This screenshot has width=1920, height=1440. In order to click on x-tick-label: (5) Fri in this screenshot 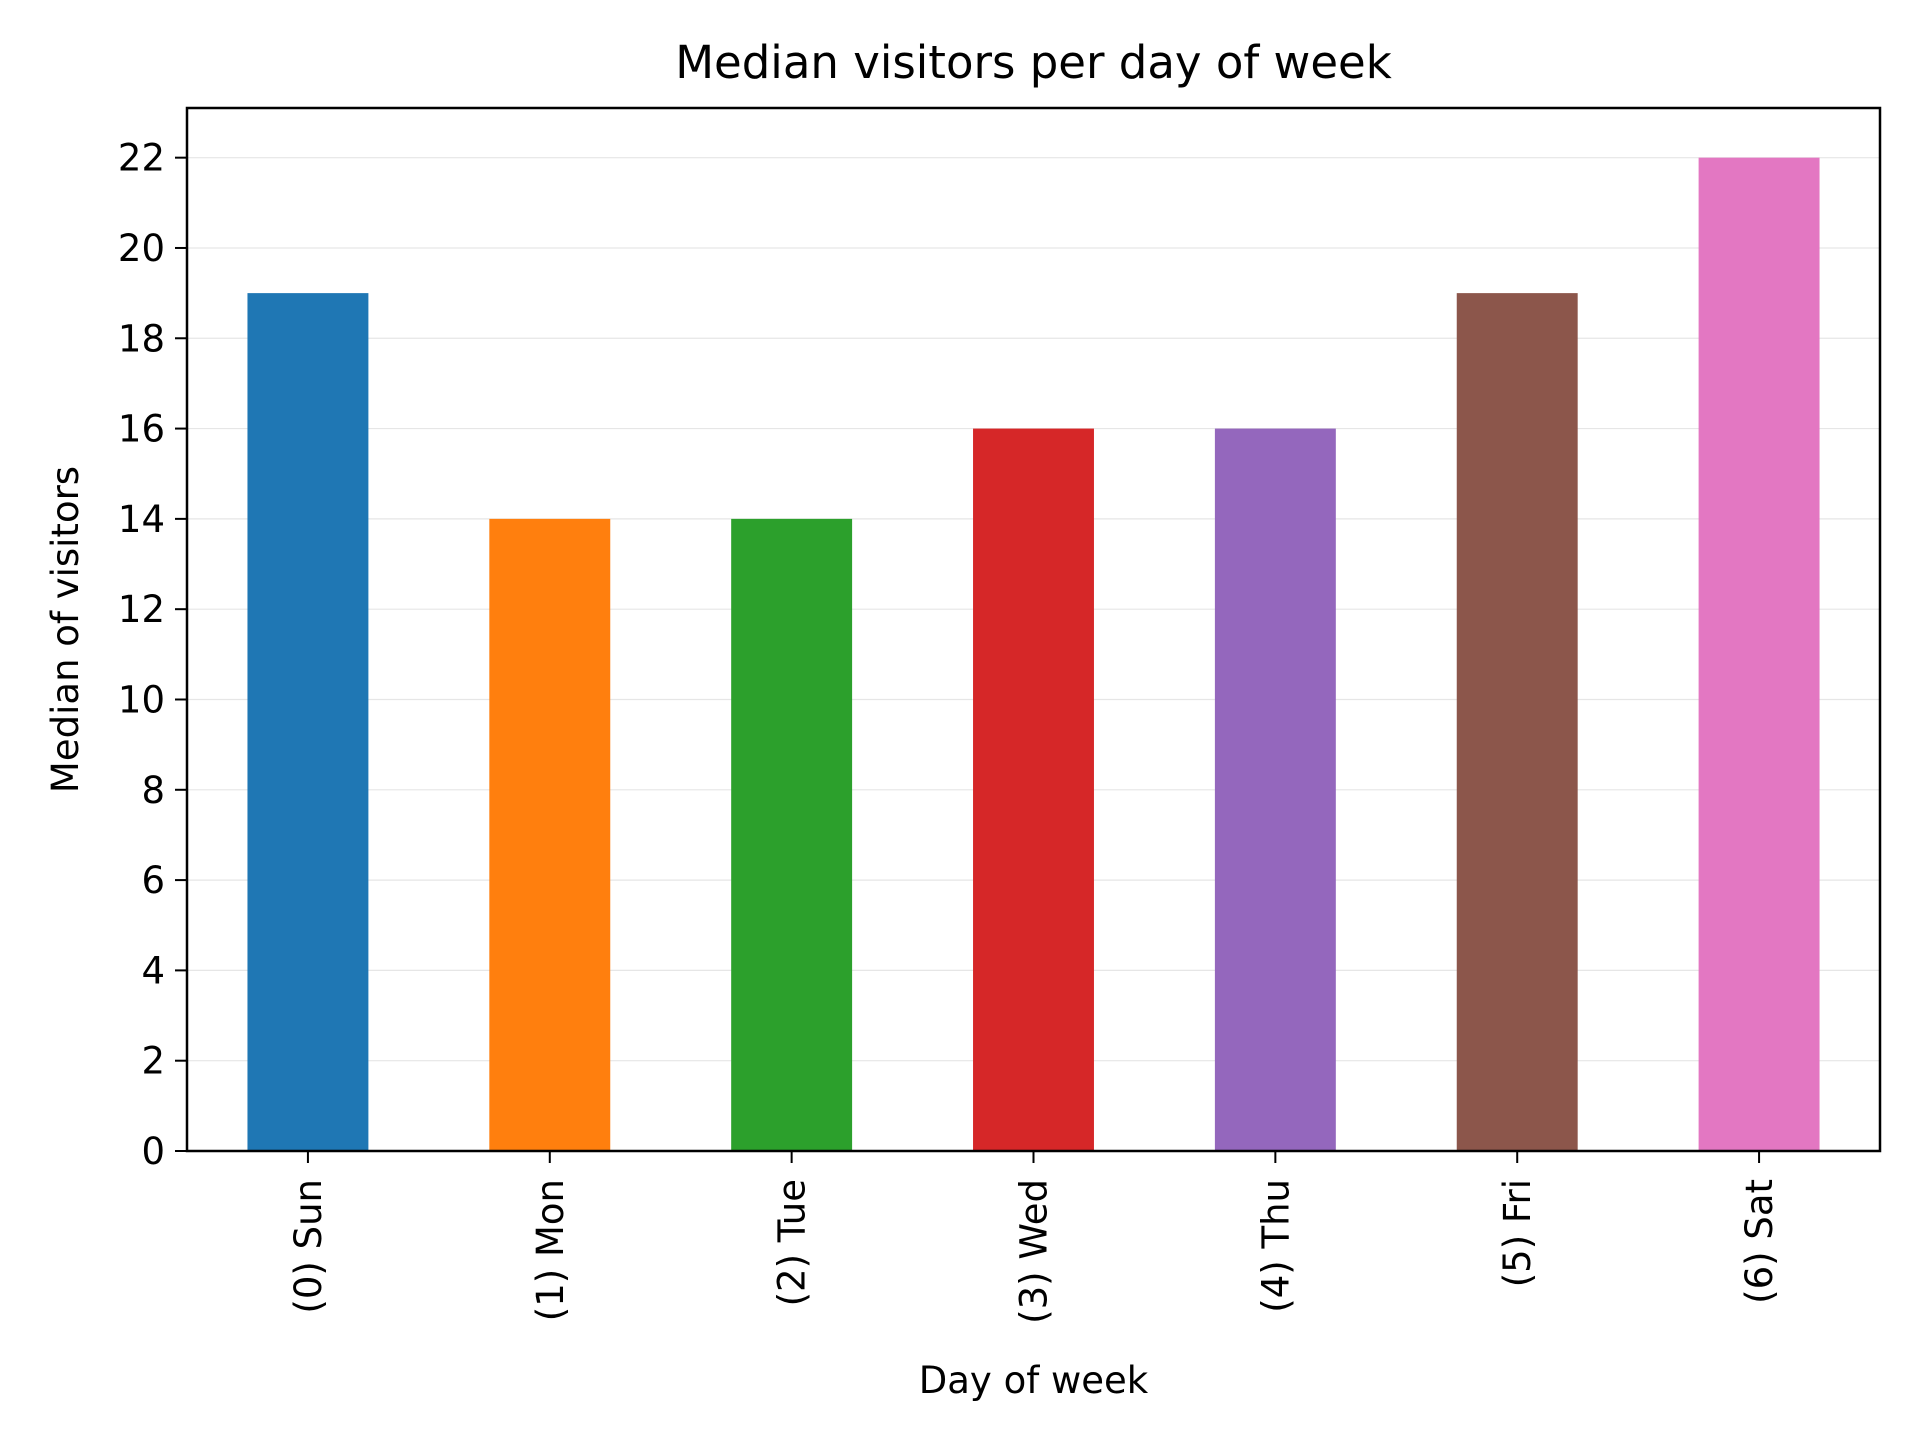, I will do `click(1517, 1233)`.